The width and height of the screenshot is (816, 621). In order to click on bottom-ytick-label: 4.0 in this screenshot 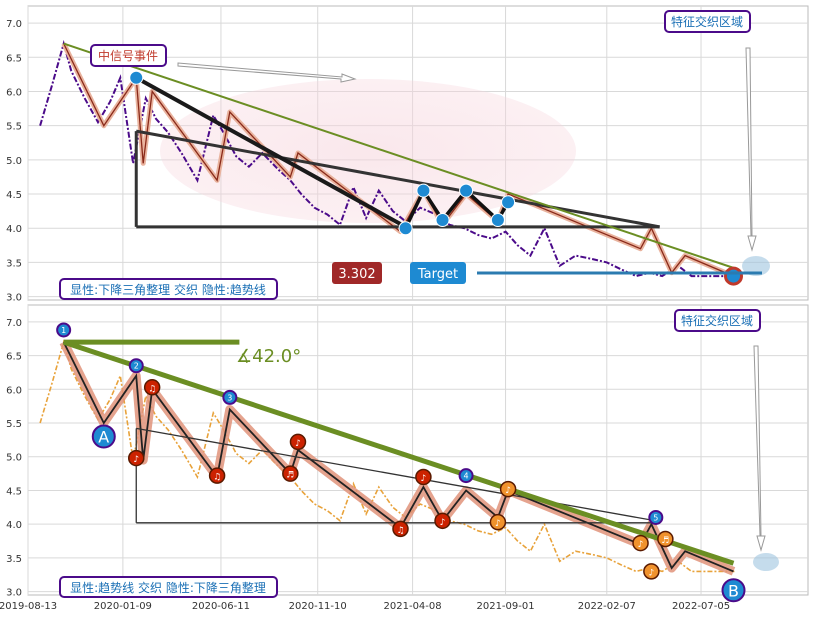, I will do `click(14, 525)`.